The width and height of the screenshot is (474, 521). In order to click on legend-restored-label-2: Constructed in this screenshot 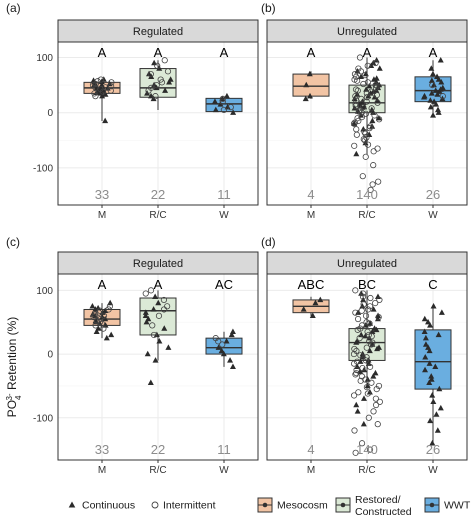, I will do `click(383, 512)`.